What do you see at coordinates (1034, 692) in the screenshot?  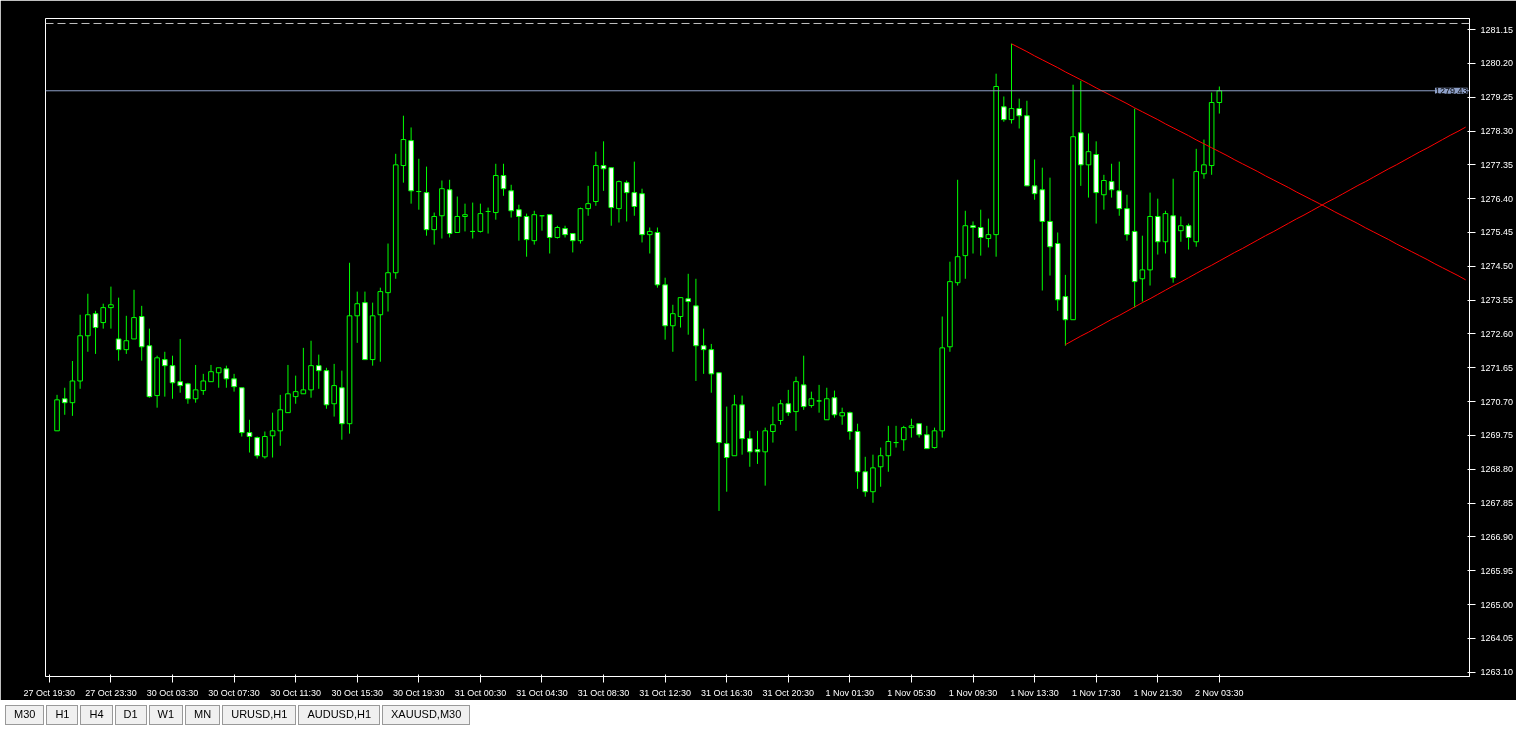 I see `x-tick-label: 1 Nov 13:30` at bounding box center [1034, 692].